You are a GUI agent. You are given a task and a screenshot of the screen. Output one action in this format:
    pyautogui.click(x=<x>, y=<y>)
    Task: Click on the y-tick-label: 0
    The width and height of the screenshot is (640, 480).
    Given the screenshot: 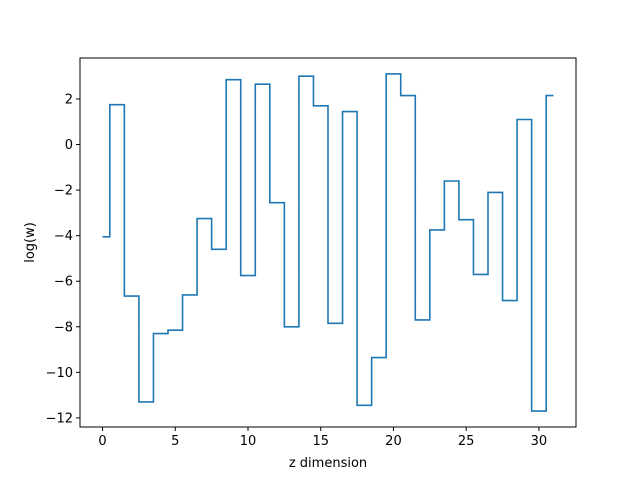 What is the action you would take?
    pyautogui.click(x=69, y=145)
    